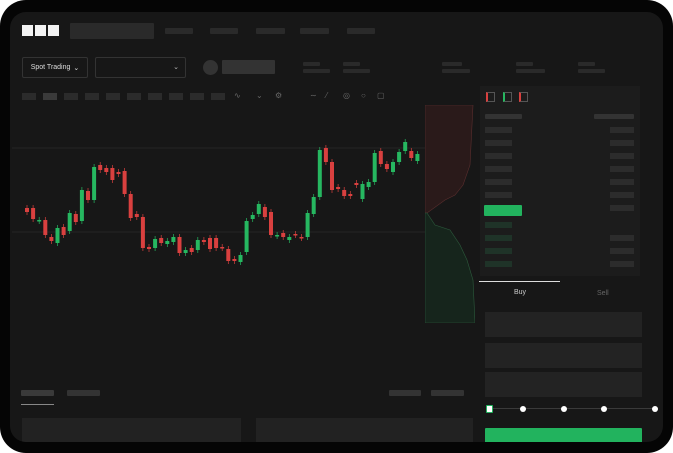 The height and width of the screenshot is (453, 673). I want to click on total-input, so click(563, 384).